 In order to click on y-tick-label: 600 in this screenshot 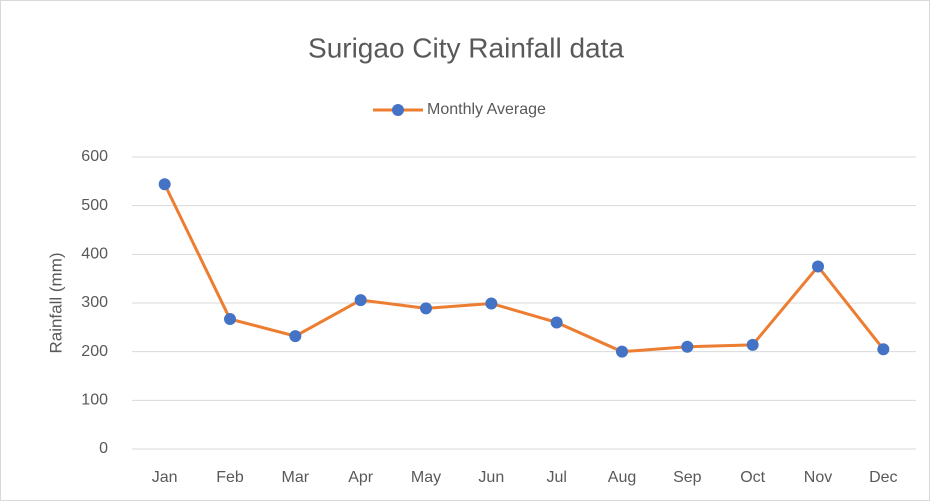, I will do `click(94, 156)`.